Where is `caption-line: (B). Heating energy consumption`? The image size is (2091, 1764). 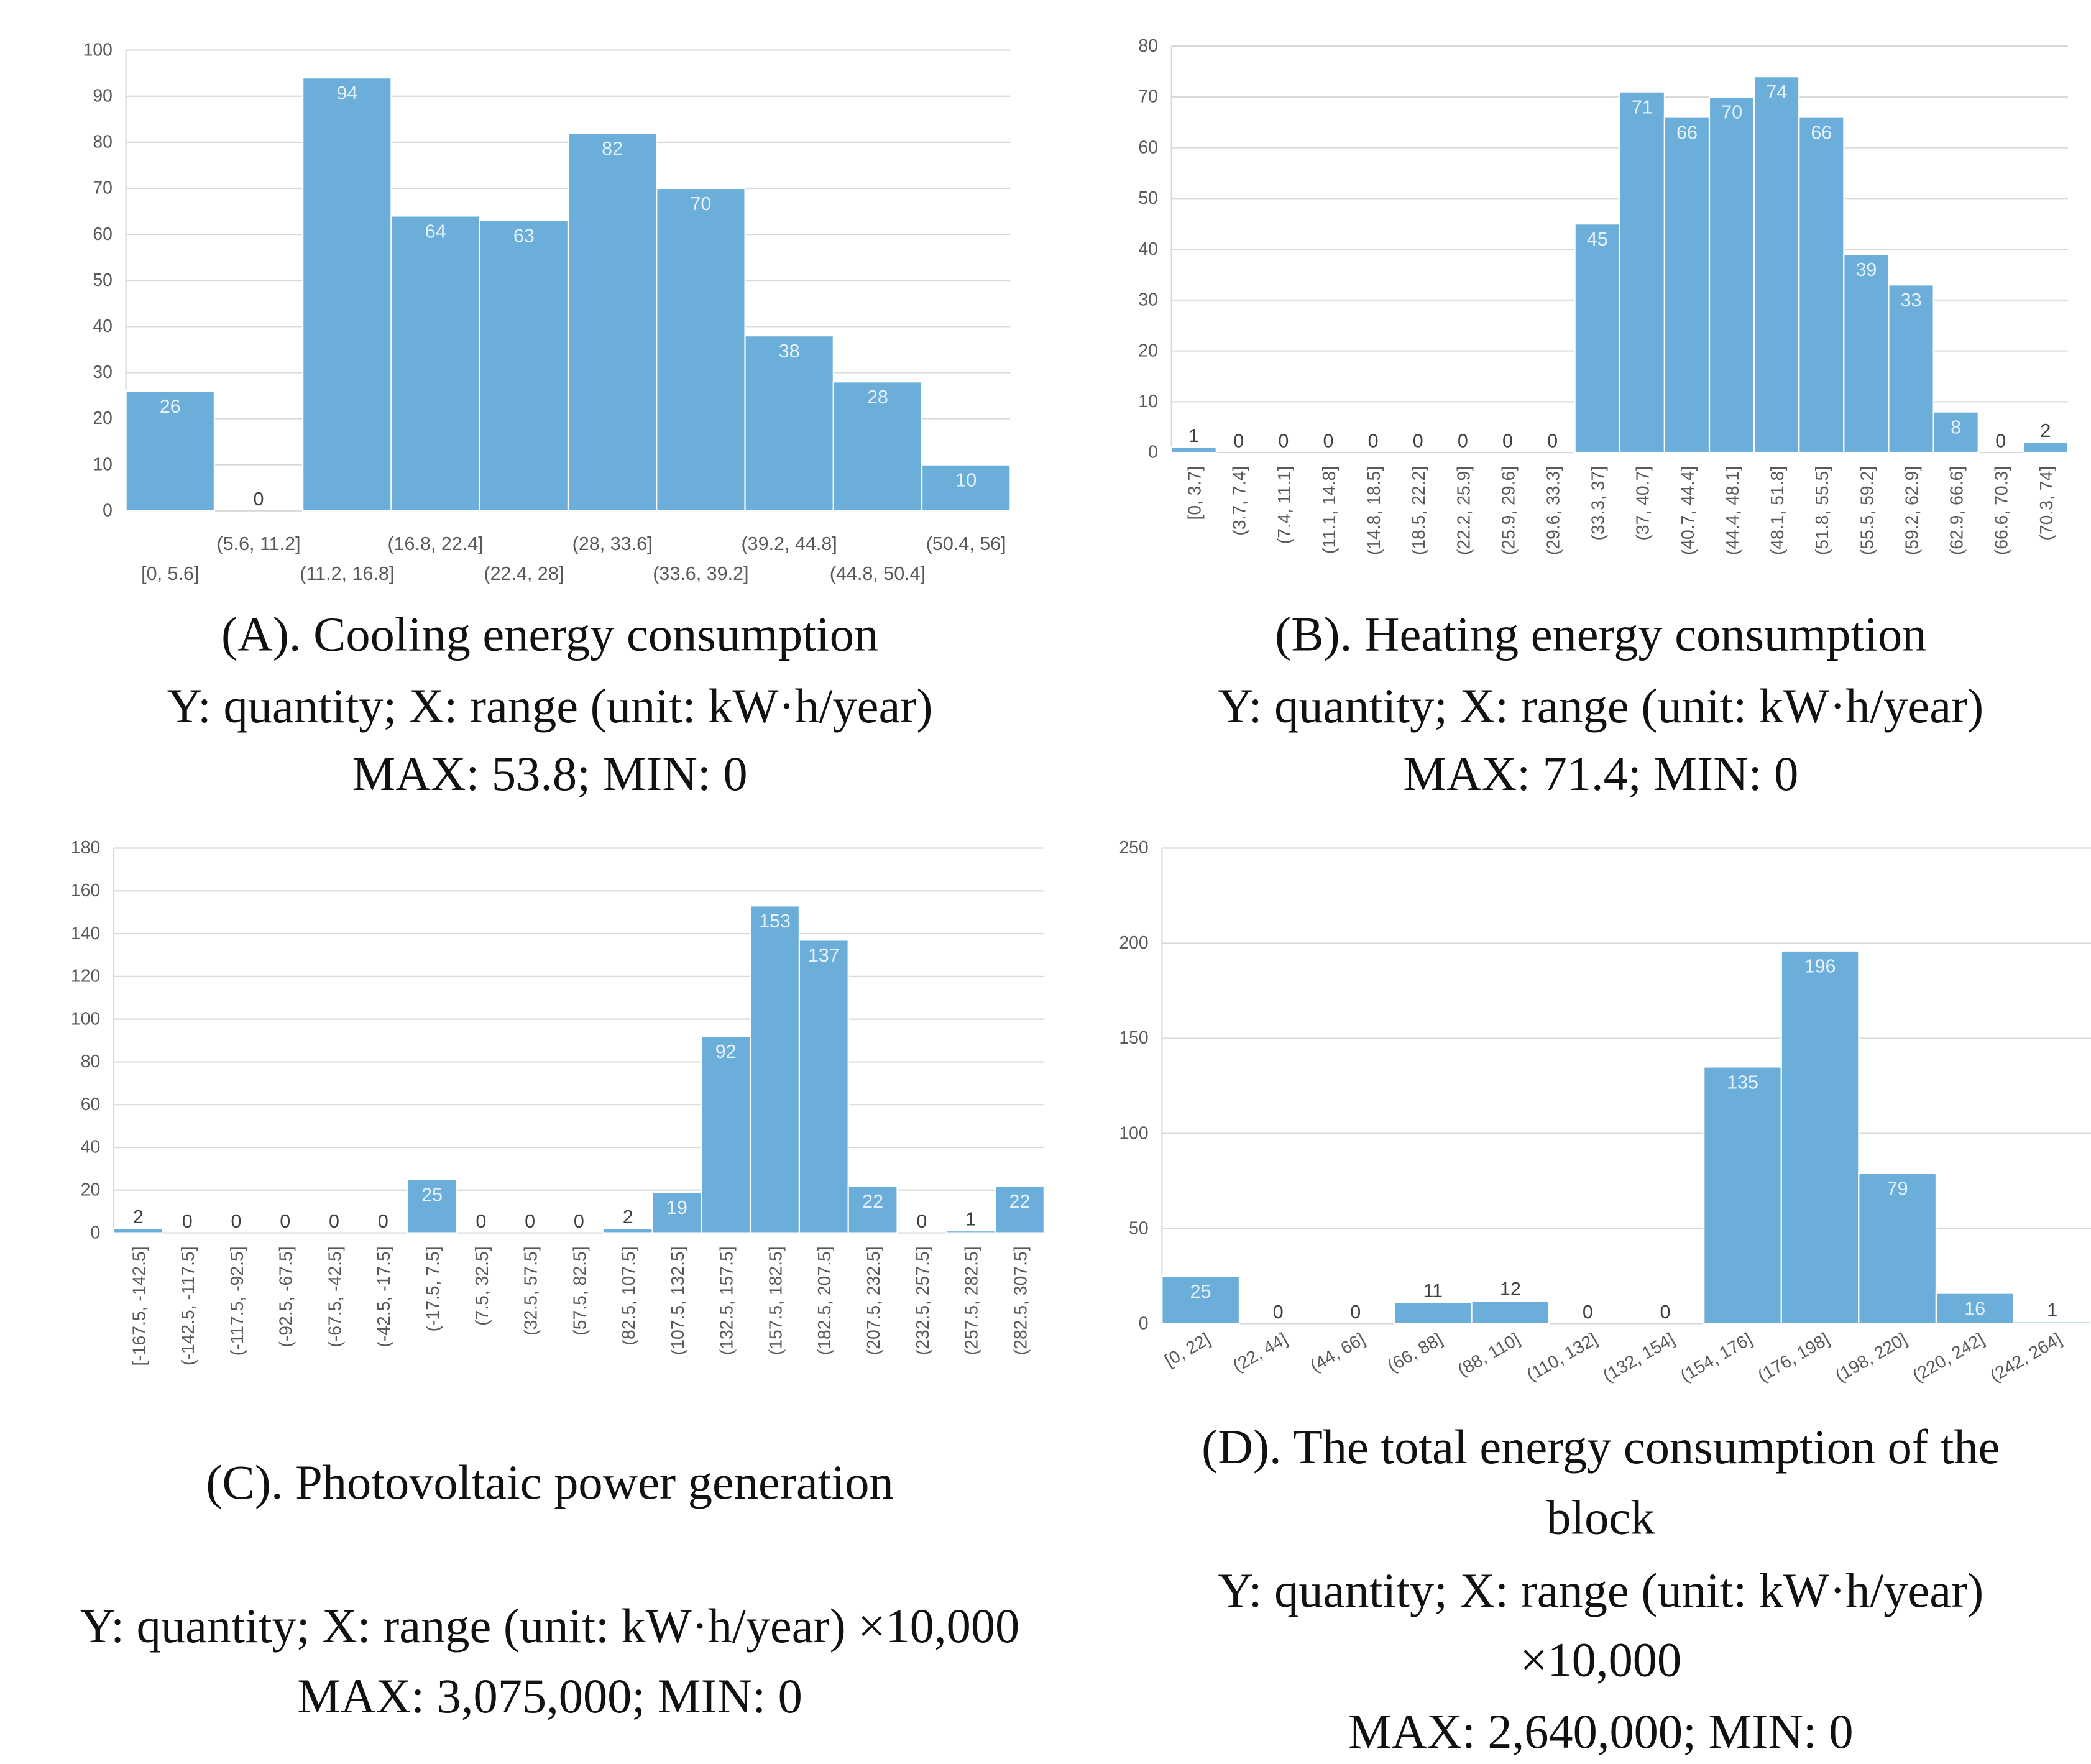 caption-line: (B). Heating energy consumption is located at coordinates (1601, 634).